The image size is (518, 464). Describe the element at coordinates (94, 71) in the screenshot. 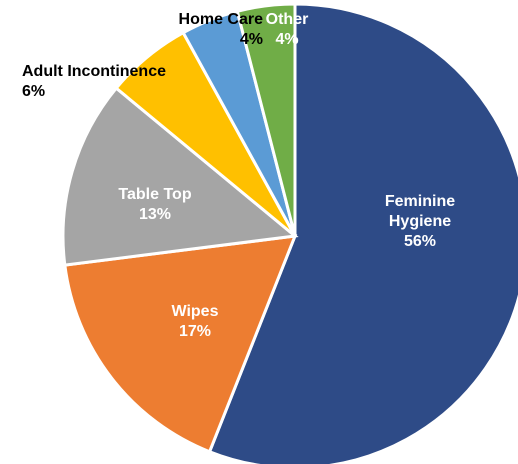

I see `category-label: Adult Incontinence` at that location.